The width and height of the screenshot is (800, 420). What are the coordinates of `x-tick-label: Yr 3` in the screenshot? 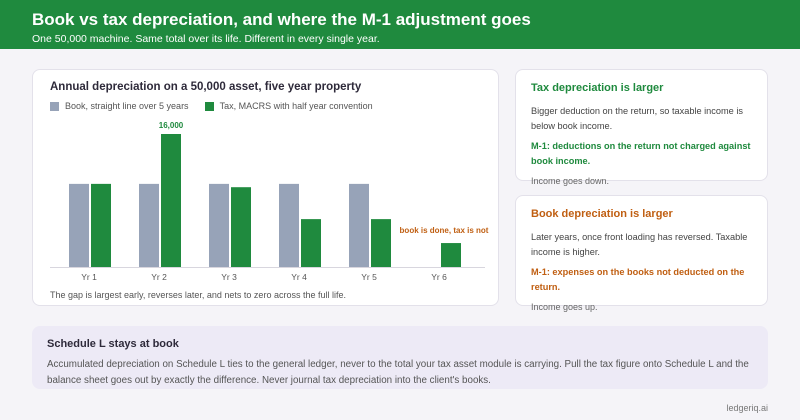 It's located at (229, 277).